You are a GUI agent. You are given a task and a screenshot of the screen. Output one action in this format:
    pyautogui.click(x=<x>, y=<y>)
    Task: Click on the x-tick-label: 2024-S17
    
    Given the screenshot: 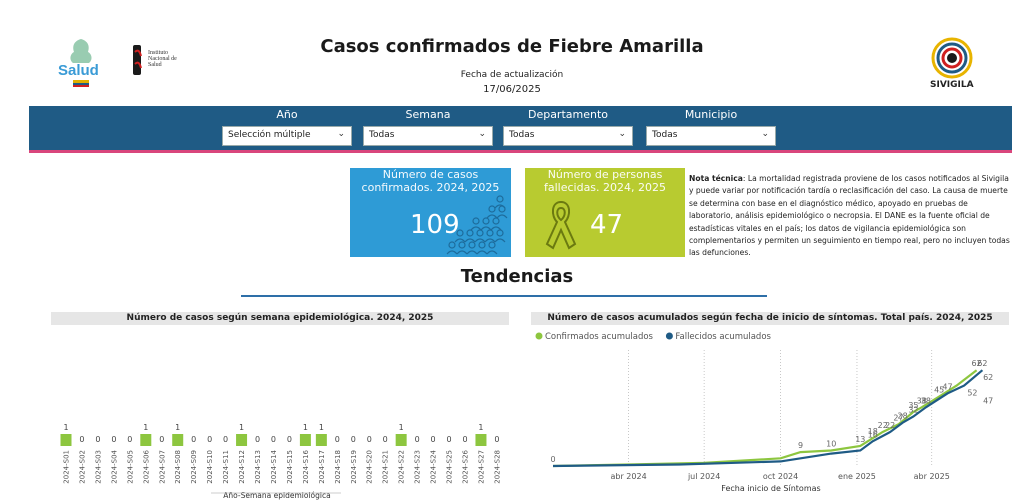 What is the action you would take?
    pyautogui.click(x=322, y=467)
    